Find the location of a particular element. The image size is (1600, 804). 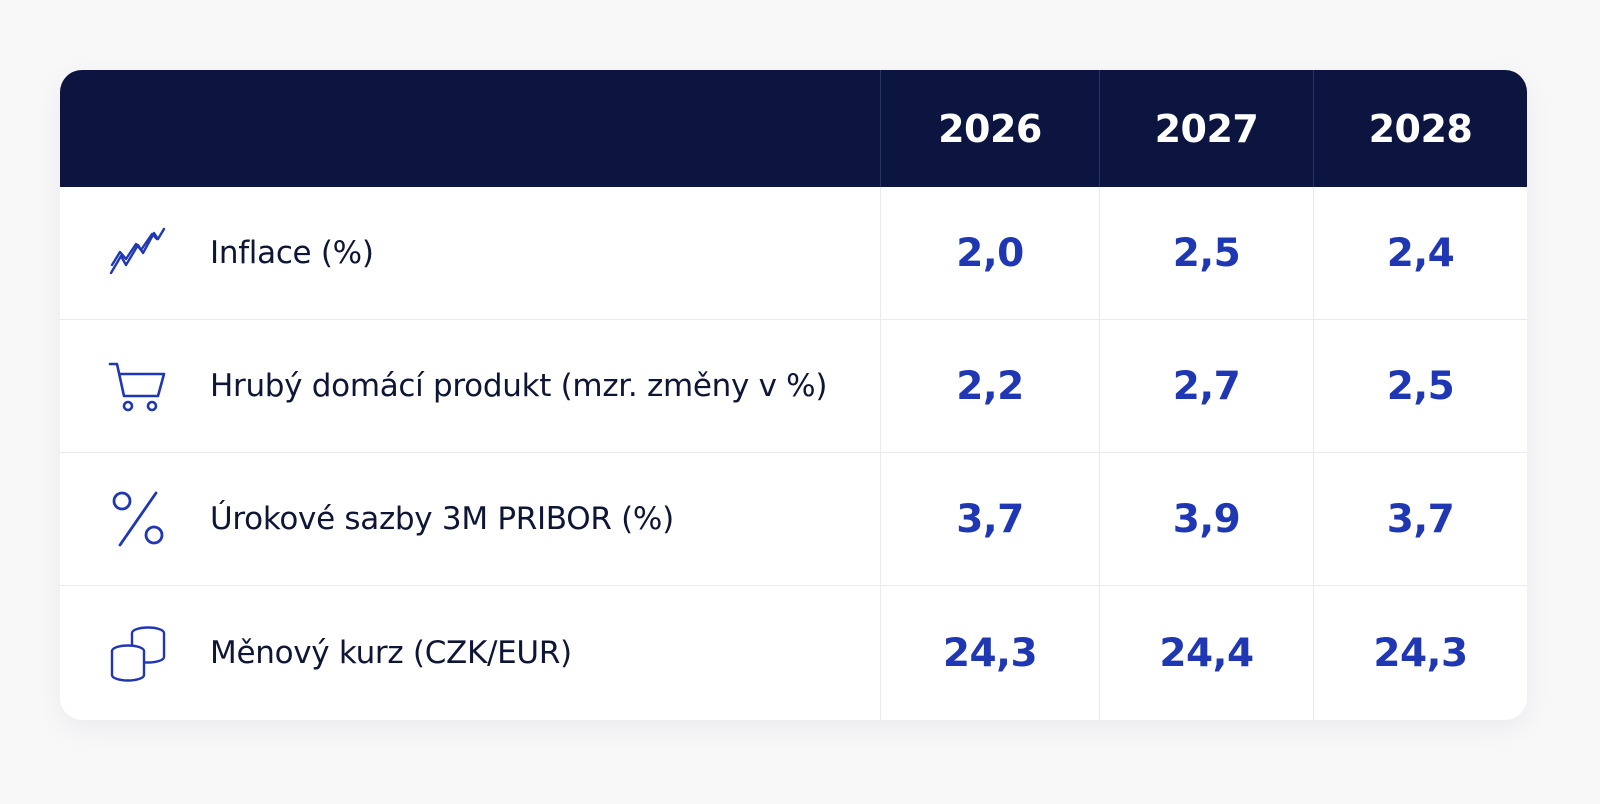

label-inflation: Inflace (%) is located at coordinates (292, 253).